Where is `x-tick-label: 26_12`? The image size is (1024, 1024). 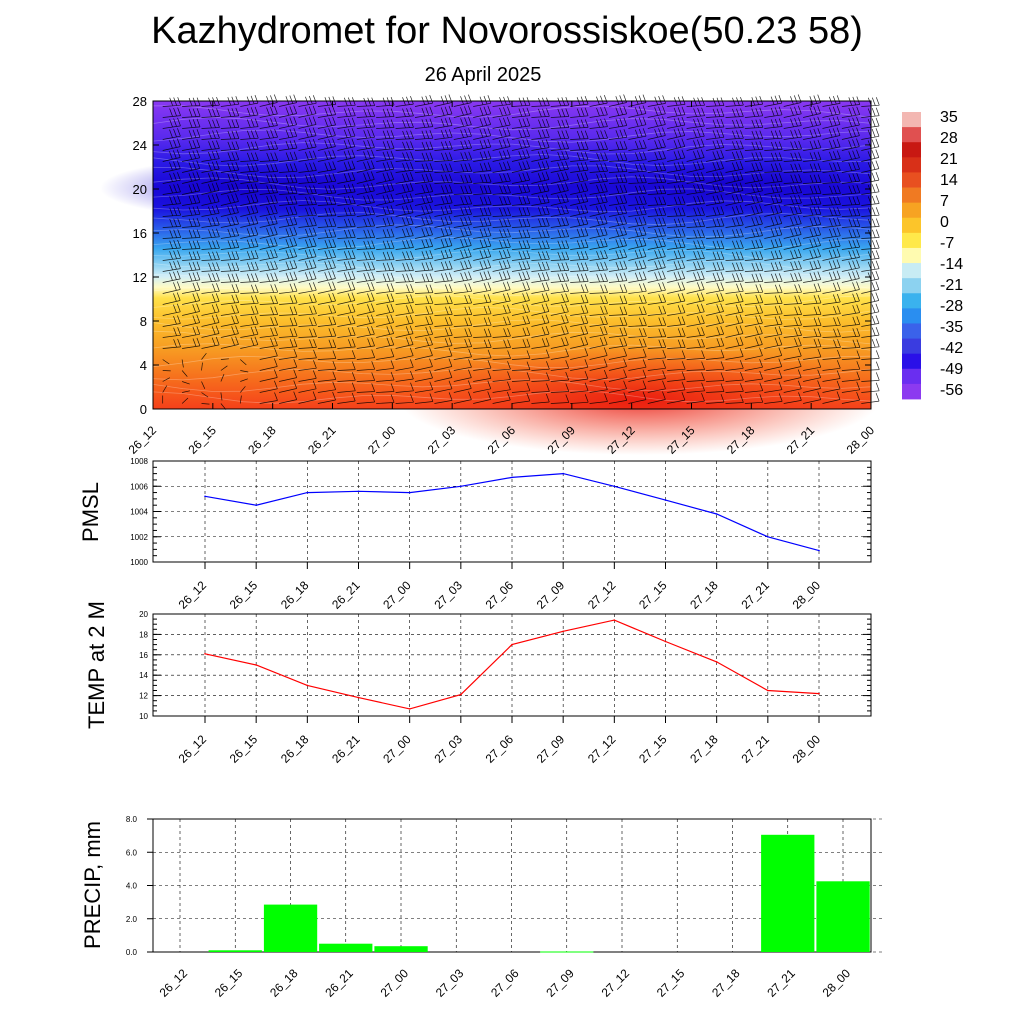
x-tick-label: 26_12 is located at coordinates (174, 983).